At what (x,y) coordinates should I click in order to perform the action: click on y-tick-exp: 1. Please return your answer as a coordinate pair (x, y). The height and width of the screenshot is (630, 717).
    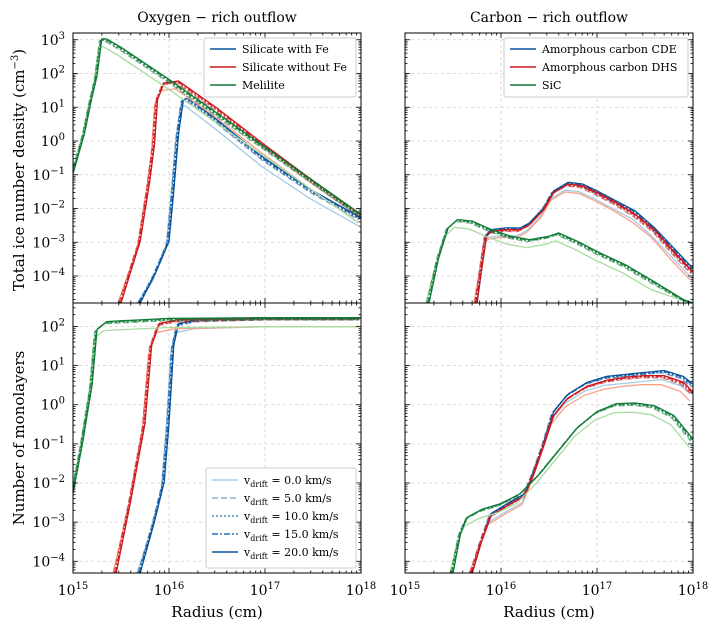
    Looking at the image, I should click on (62, 103).